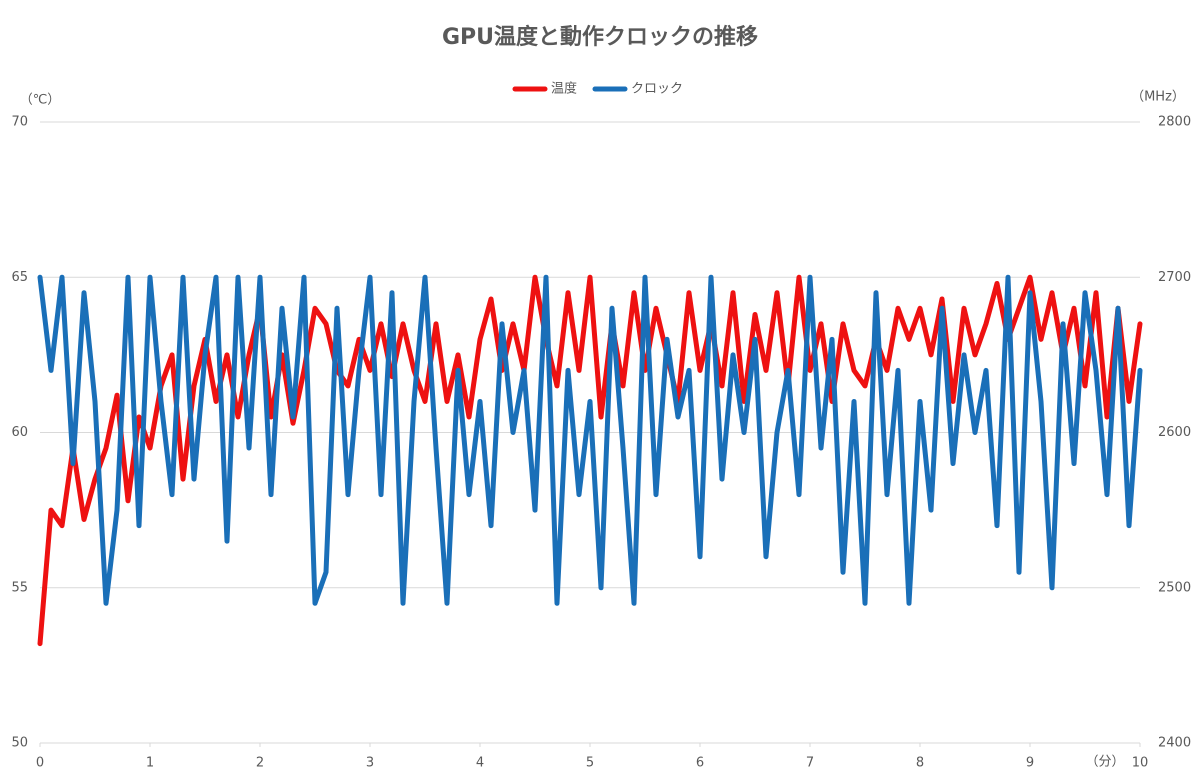 The image size is (1200, 784). What do you see at coordinates (590, 763) in the screenshot?
I see `x-tick-label: 5` at bounding box center [590, 763].